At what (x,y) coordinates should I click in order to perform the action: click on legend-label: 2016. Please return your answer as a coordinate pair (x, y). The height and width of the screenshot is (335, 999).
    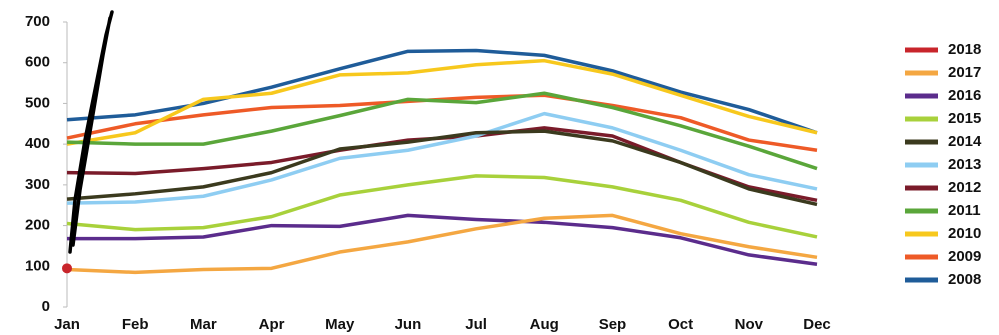
    Looking at the image, I should click on (964, 95).